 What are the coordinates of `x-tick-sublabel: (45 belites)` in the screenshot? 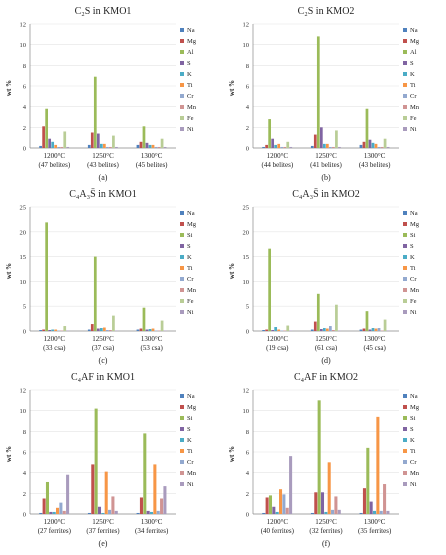 It's located at (152, 165).